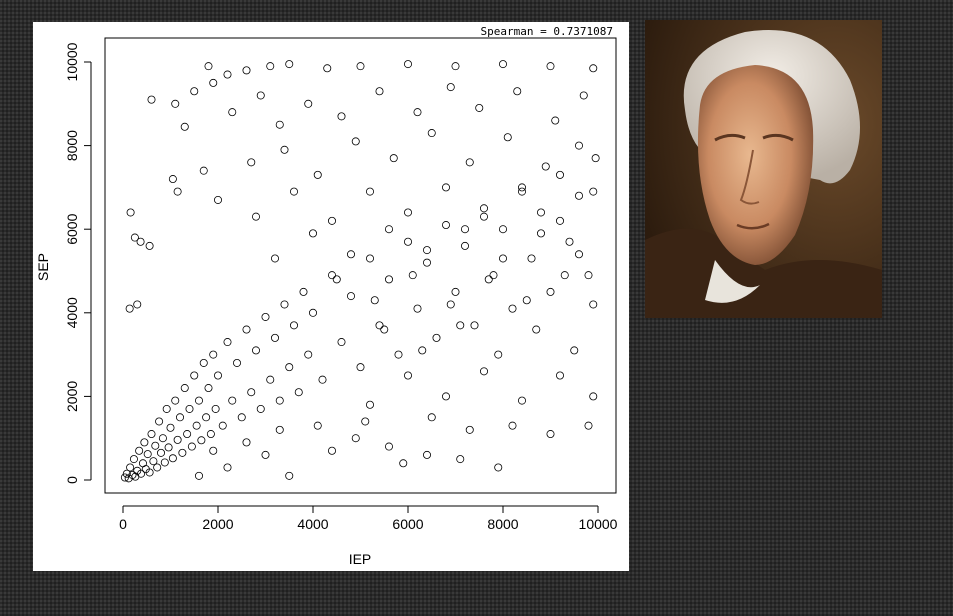  Describe the element at coordinates (123, 524) in the screenshot. I see `x-tick-label: 0` at that location.